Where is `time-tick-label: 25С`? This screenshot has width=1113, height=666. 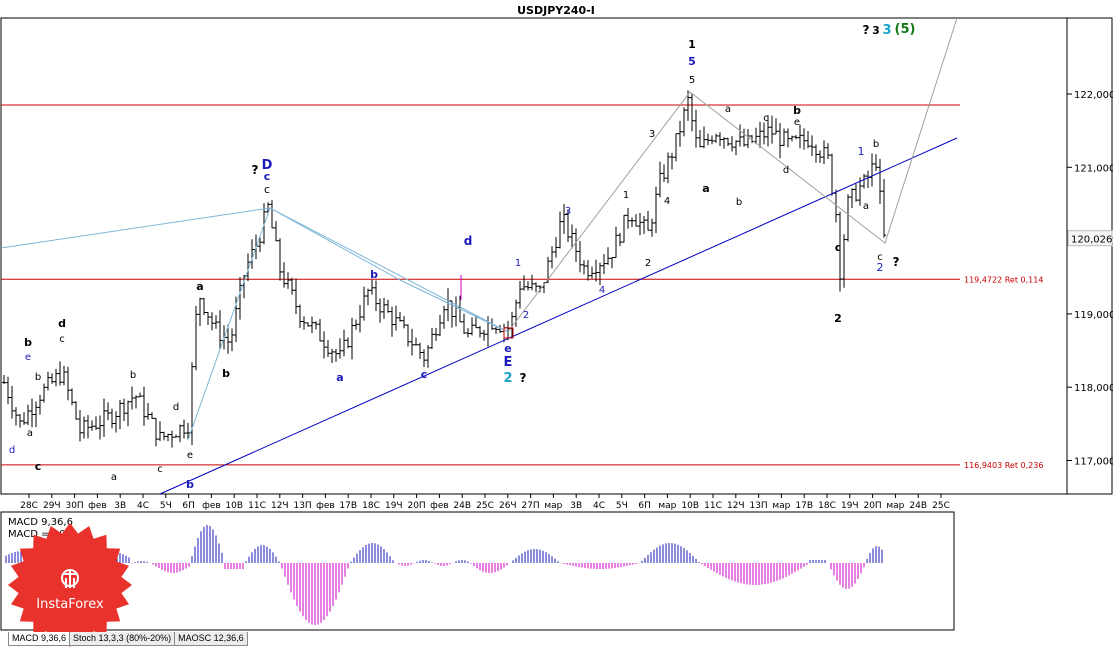
time-tick-label: 25С is located at coordinates (941, 506).